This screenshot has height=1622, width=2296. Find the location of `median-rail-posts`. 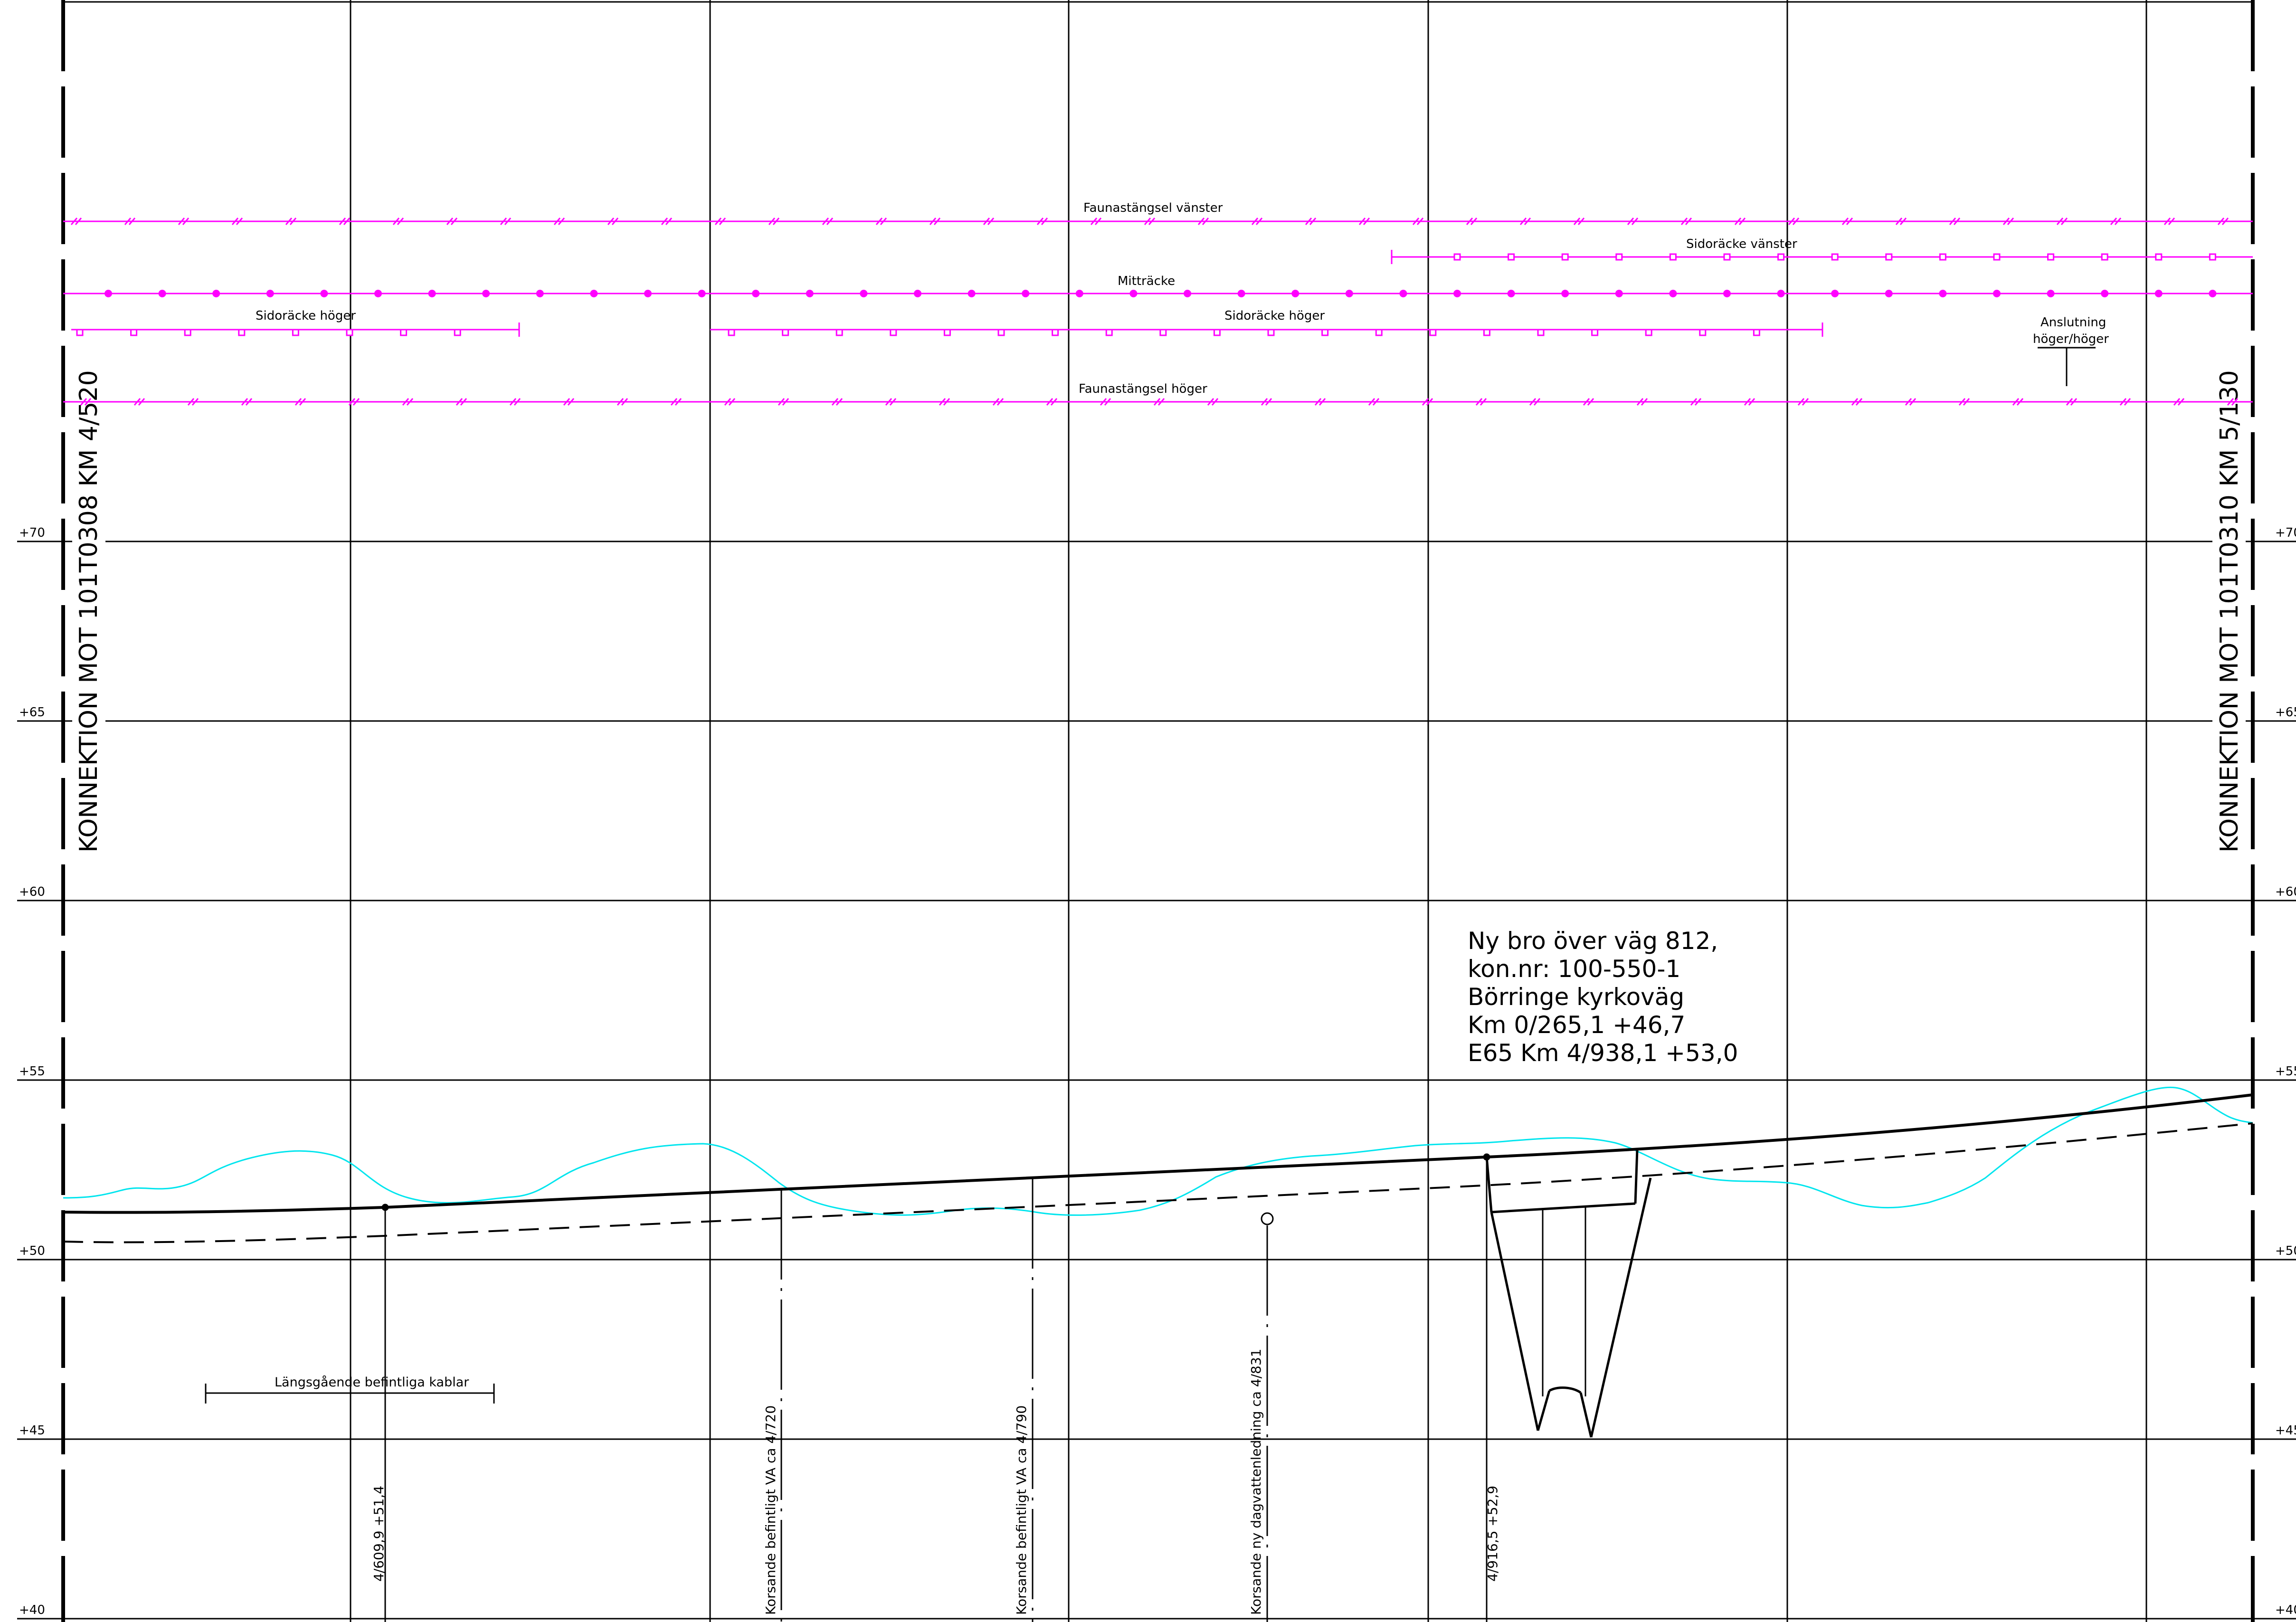

median-rail-posts is located at coordinates (1160, 293).